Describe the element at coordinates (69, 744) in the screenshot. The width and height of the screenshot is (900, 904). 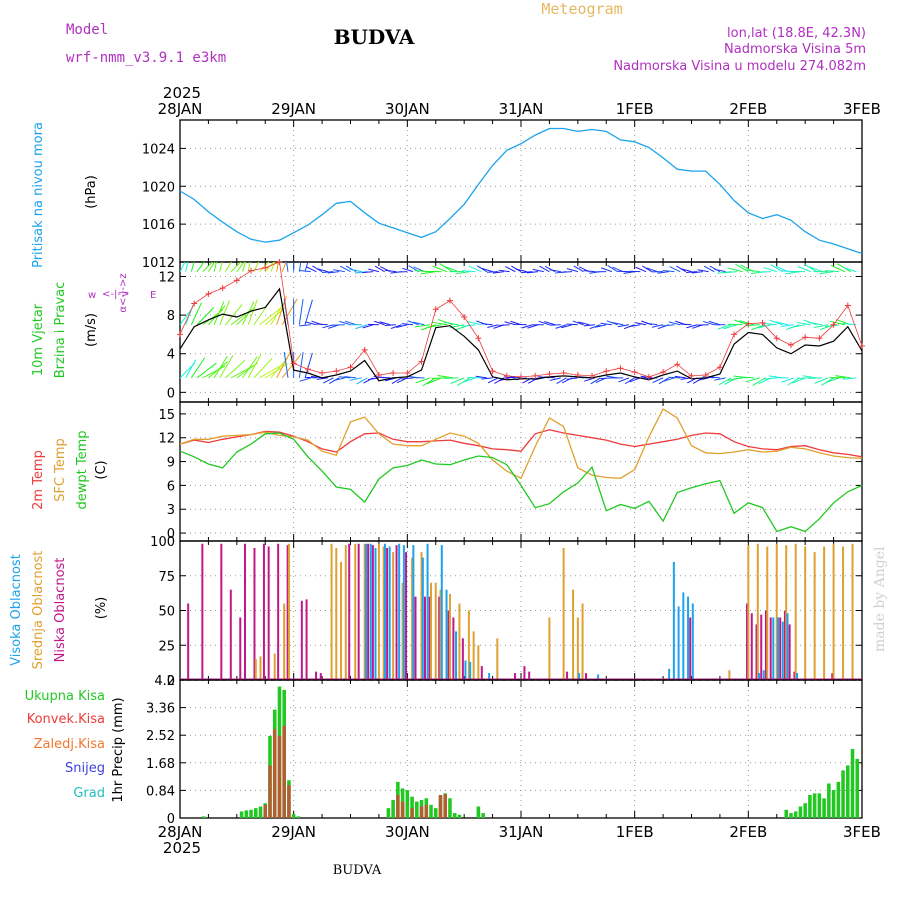
I see `precip-legend-frozen: Zaledj.Kisa` at that location.